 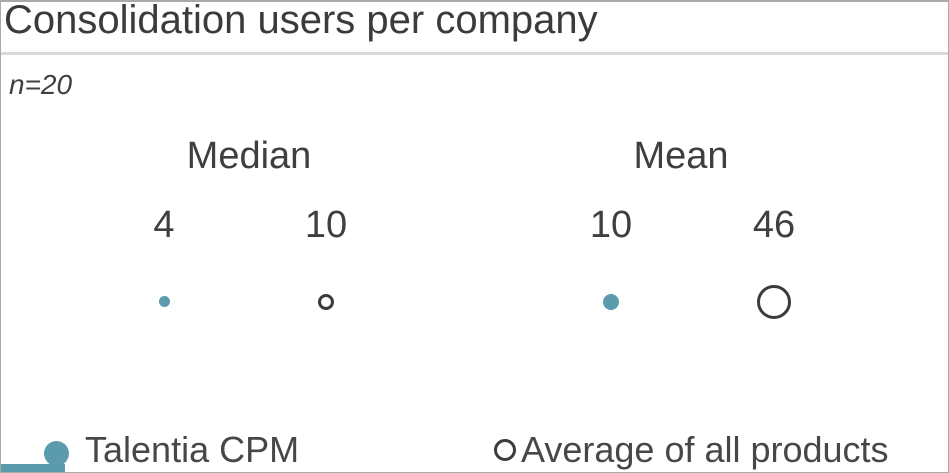 I want to click on value-label-mean-talentia: 10, so click(x=611, y=225).